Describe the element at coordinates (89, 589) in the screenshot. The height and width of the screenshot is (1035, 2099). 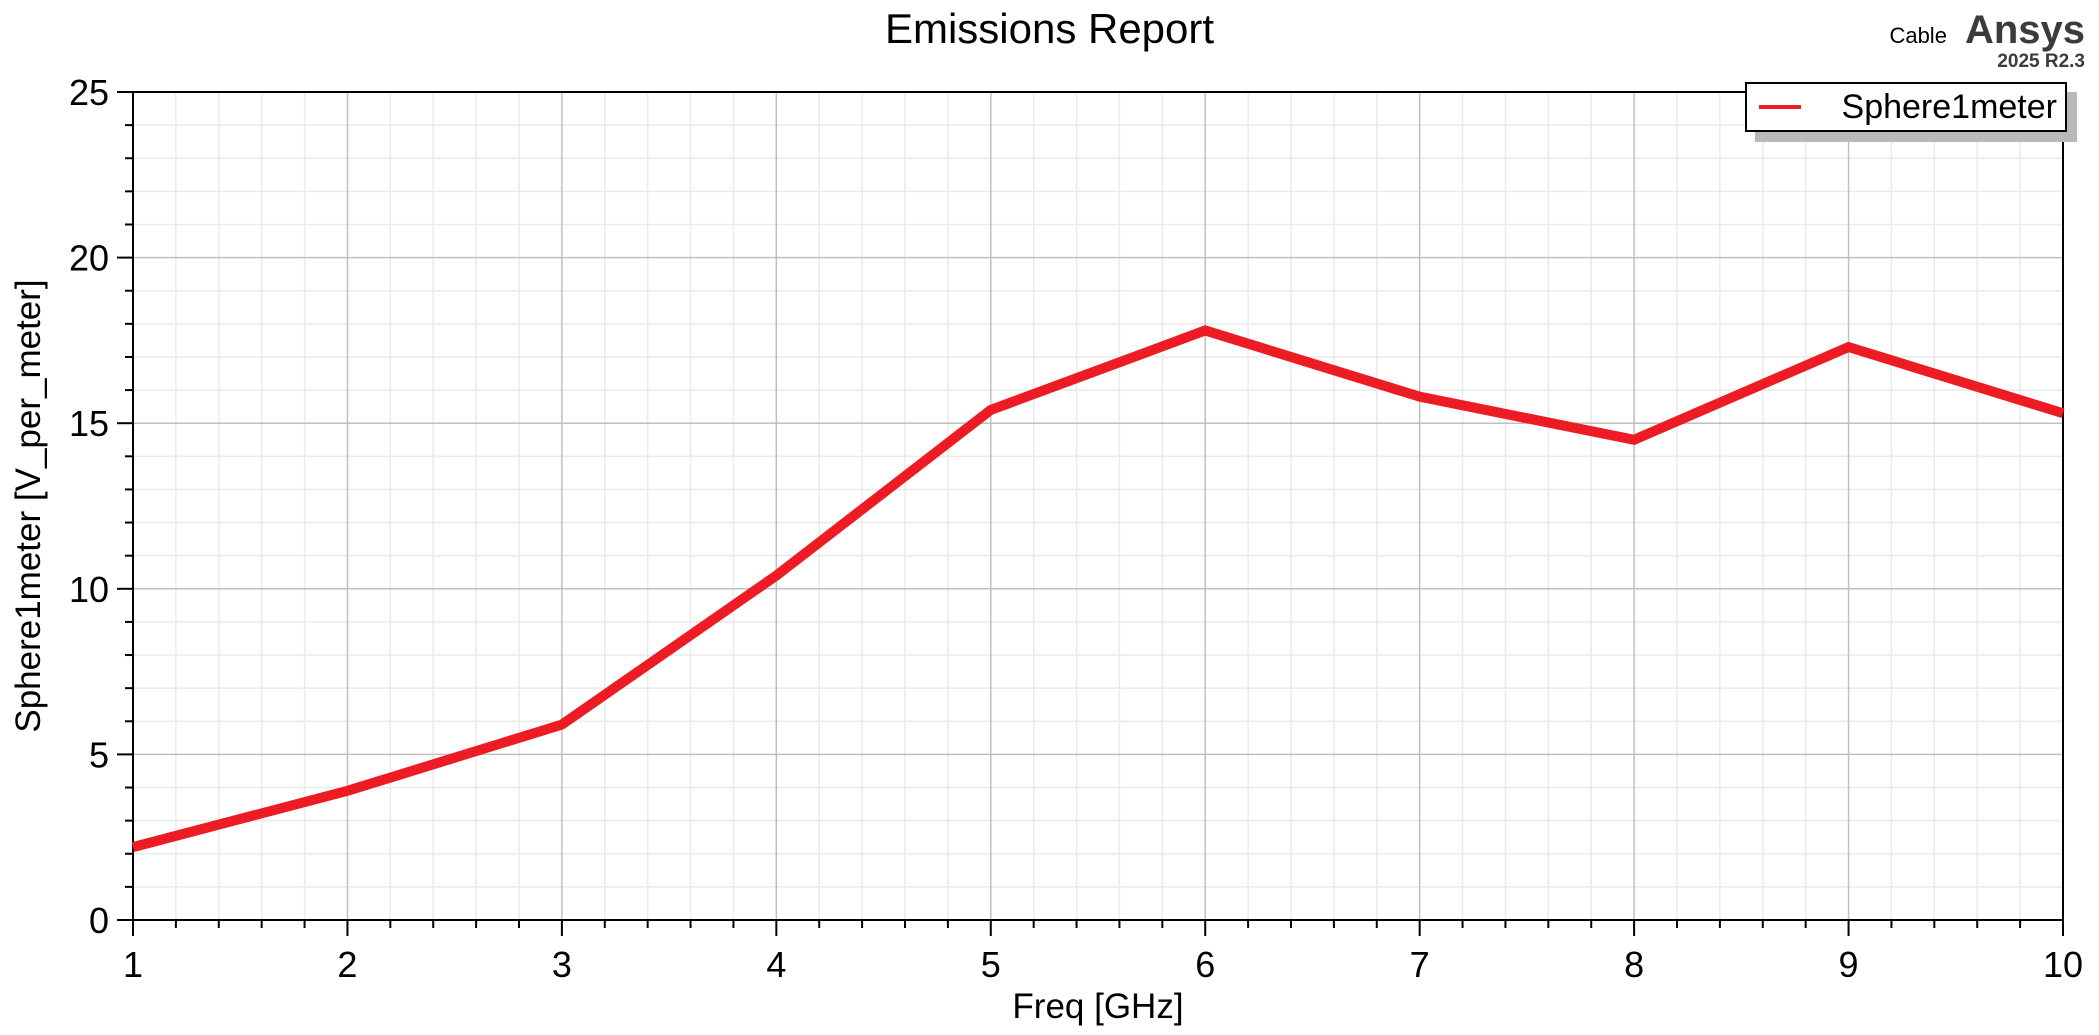
I see `y-tick-label: 10` at that location.